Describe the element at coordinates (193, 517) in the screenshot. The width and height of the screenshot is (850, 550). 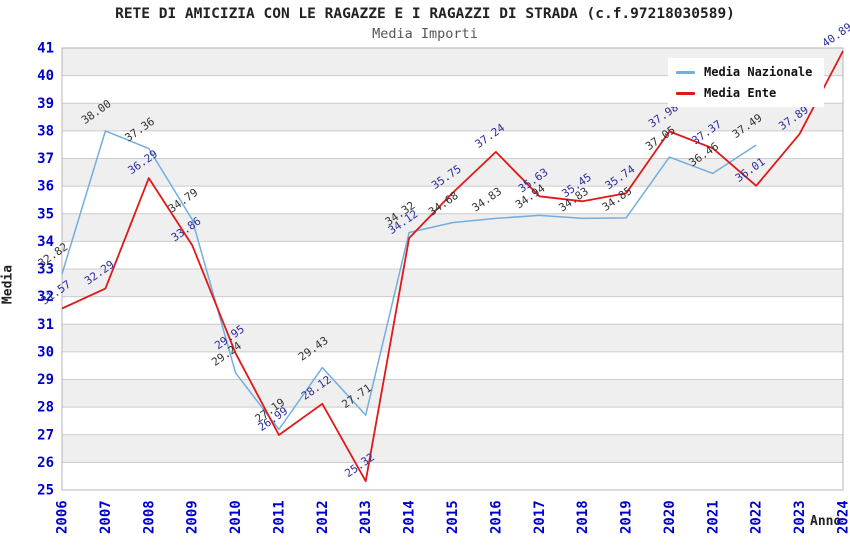
I see `x-tick-label: 2009` at that location.